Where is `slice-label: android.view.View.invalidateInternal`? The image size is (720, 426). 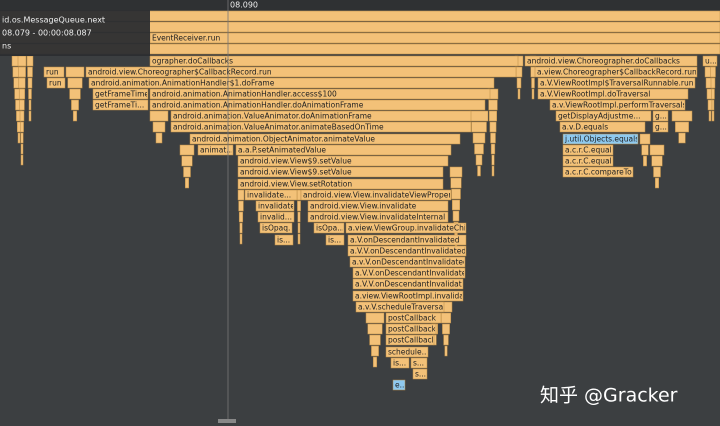 slice-label: android.view.View.invalidateInternal is located at coordinates (377, 217).